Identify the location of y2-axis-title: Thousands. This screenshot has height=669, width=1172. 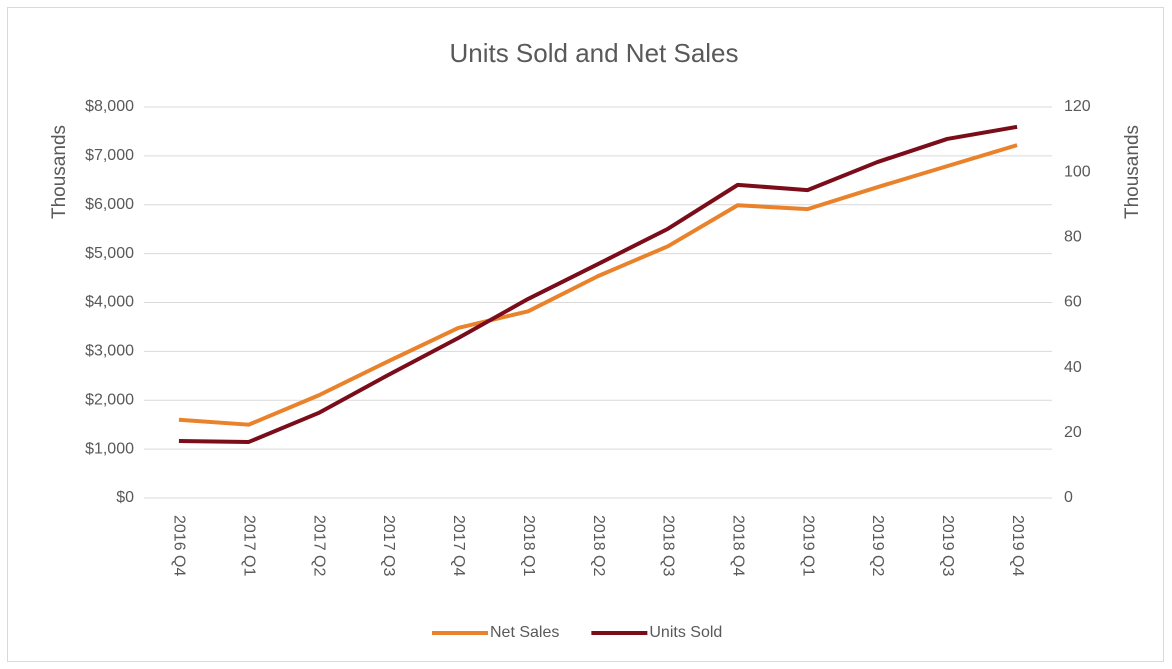
(1132, 172).